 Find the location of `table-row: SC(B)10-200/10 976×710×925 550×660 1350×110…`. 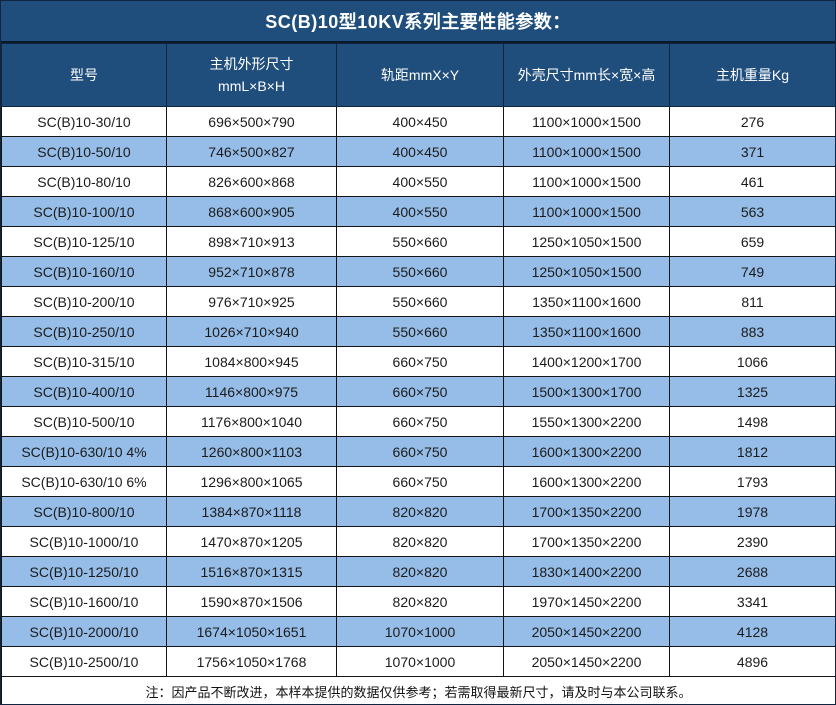

table-row: SC(B)10-200/10 976×710×925 550×660 1350×110… is located at coordinates (418, 301).